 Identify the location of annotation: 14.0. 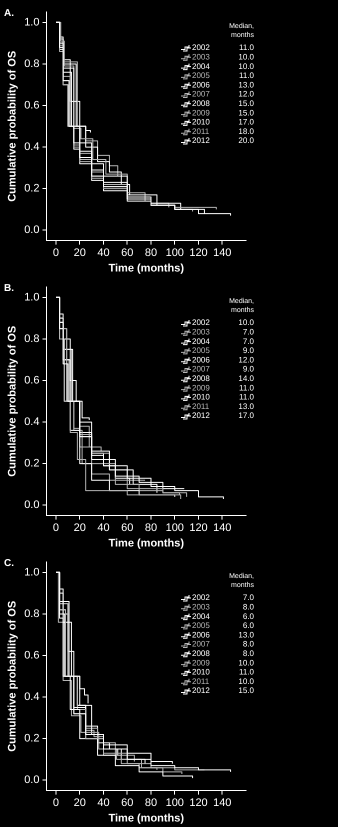
(246, 379).